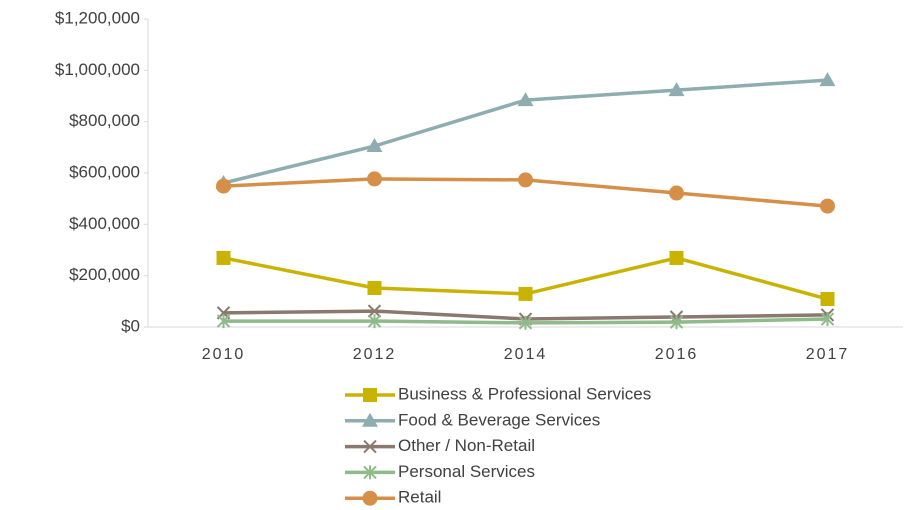 Image resolution: width=906 pixels, height=510 pixels. What do you see at coordinates (104, 120) in the screenshot?
I see `y-tick-label: $800,000` at bounding box center [104, 120].